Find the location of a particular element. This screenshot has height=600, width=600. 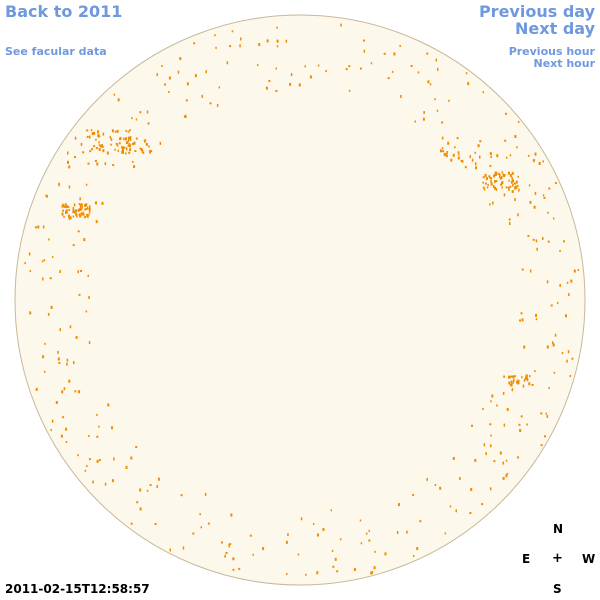

next-hour-link: Next hour is located at coordinates (564, 63).